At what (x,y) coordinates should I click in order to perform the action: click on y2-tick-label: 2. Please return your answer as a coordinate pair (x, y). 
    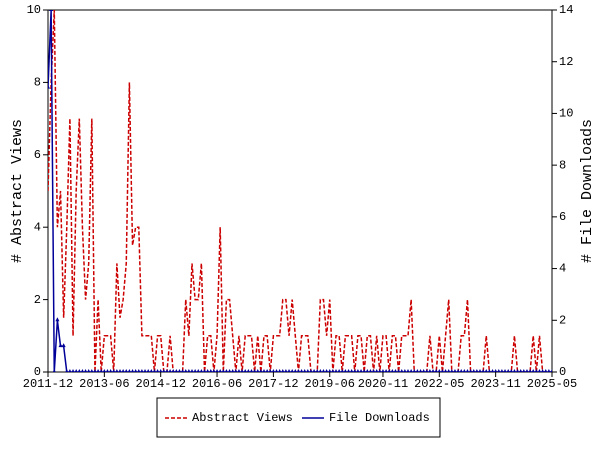
    Looking at the image, I should click on (562, 320).